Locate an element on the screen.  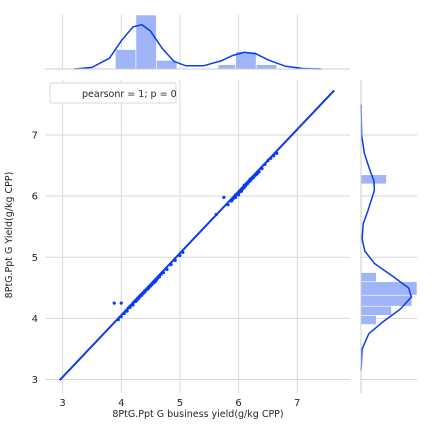
y-tick-label: 7 is located at coordinates (35, 136).